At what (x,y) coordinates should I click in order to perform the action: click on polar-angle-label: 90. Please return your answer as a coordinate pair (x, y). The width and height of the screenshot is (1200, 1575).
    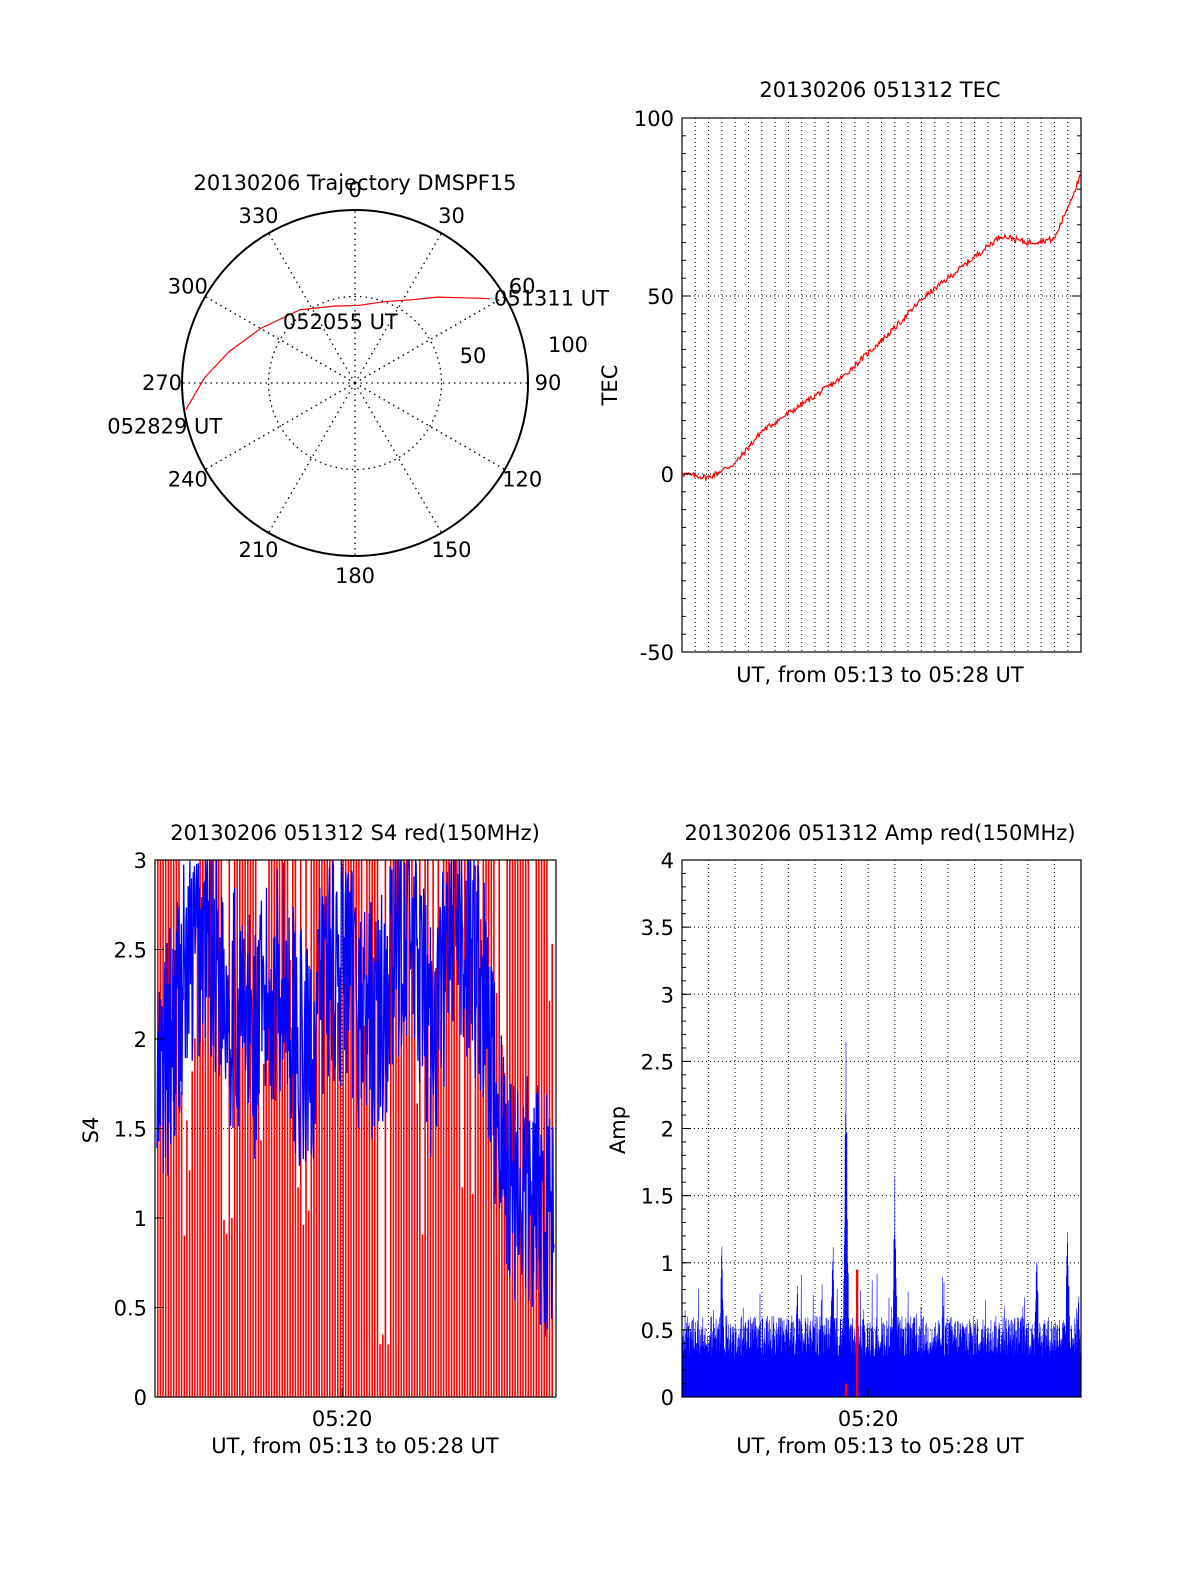
    Looking at the image, I should click on (548, 383).